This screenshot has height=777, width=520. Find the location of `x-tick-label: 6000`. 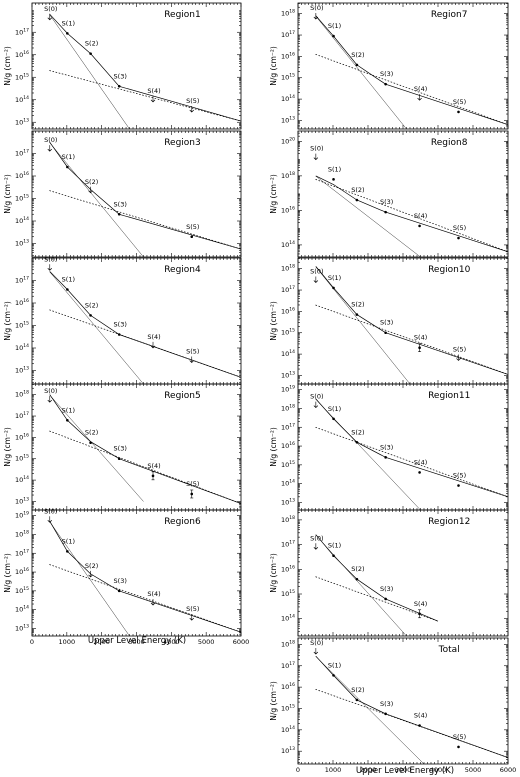

x-tick-label: 6000 is located at coordinates (241, 642).